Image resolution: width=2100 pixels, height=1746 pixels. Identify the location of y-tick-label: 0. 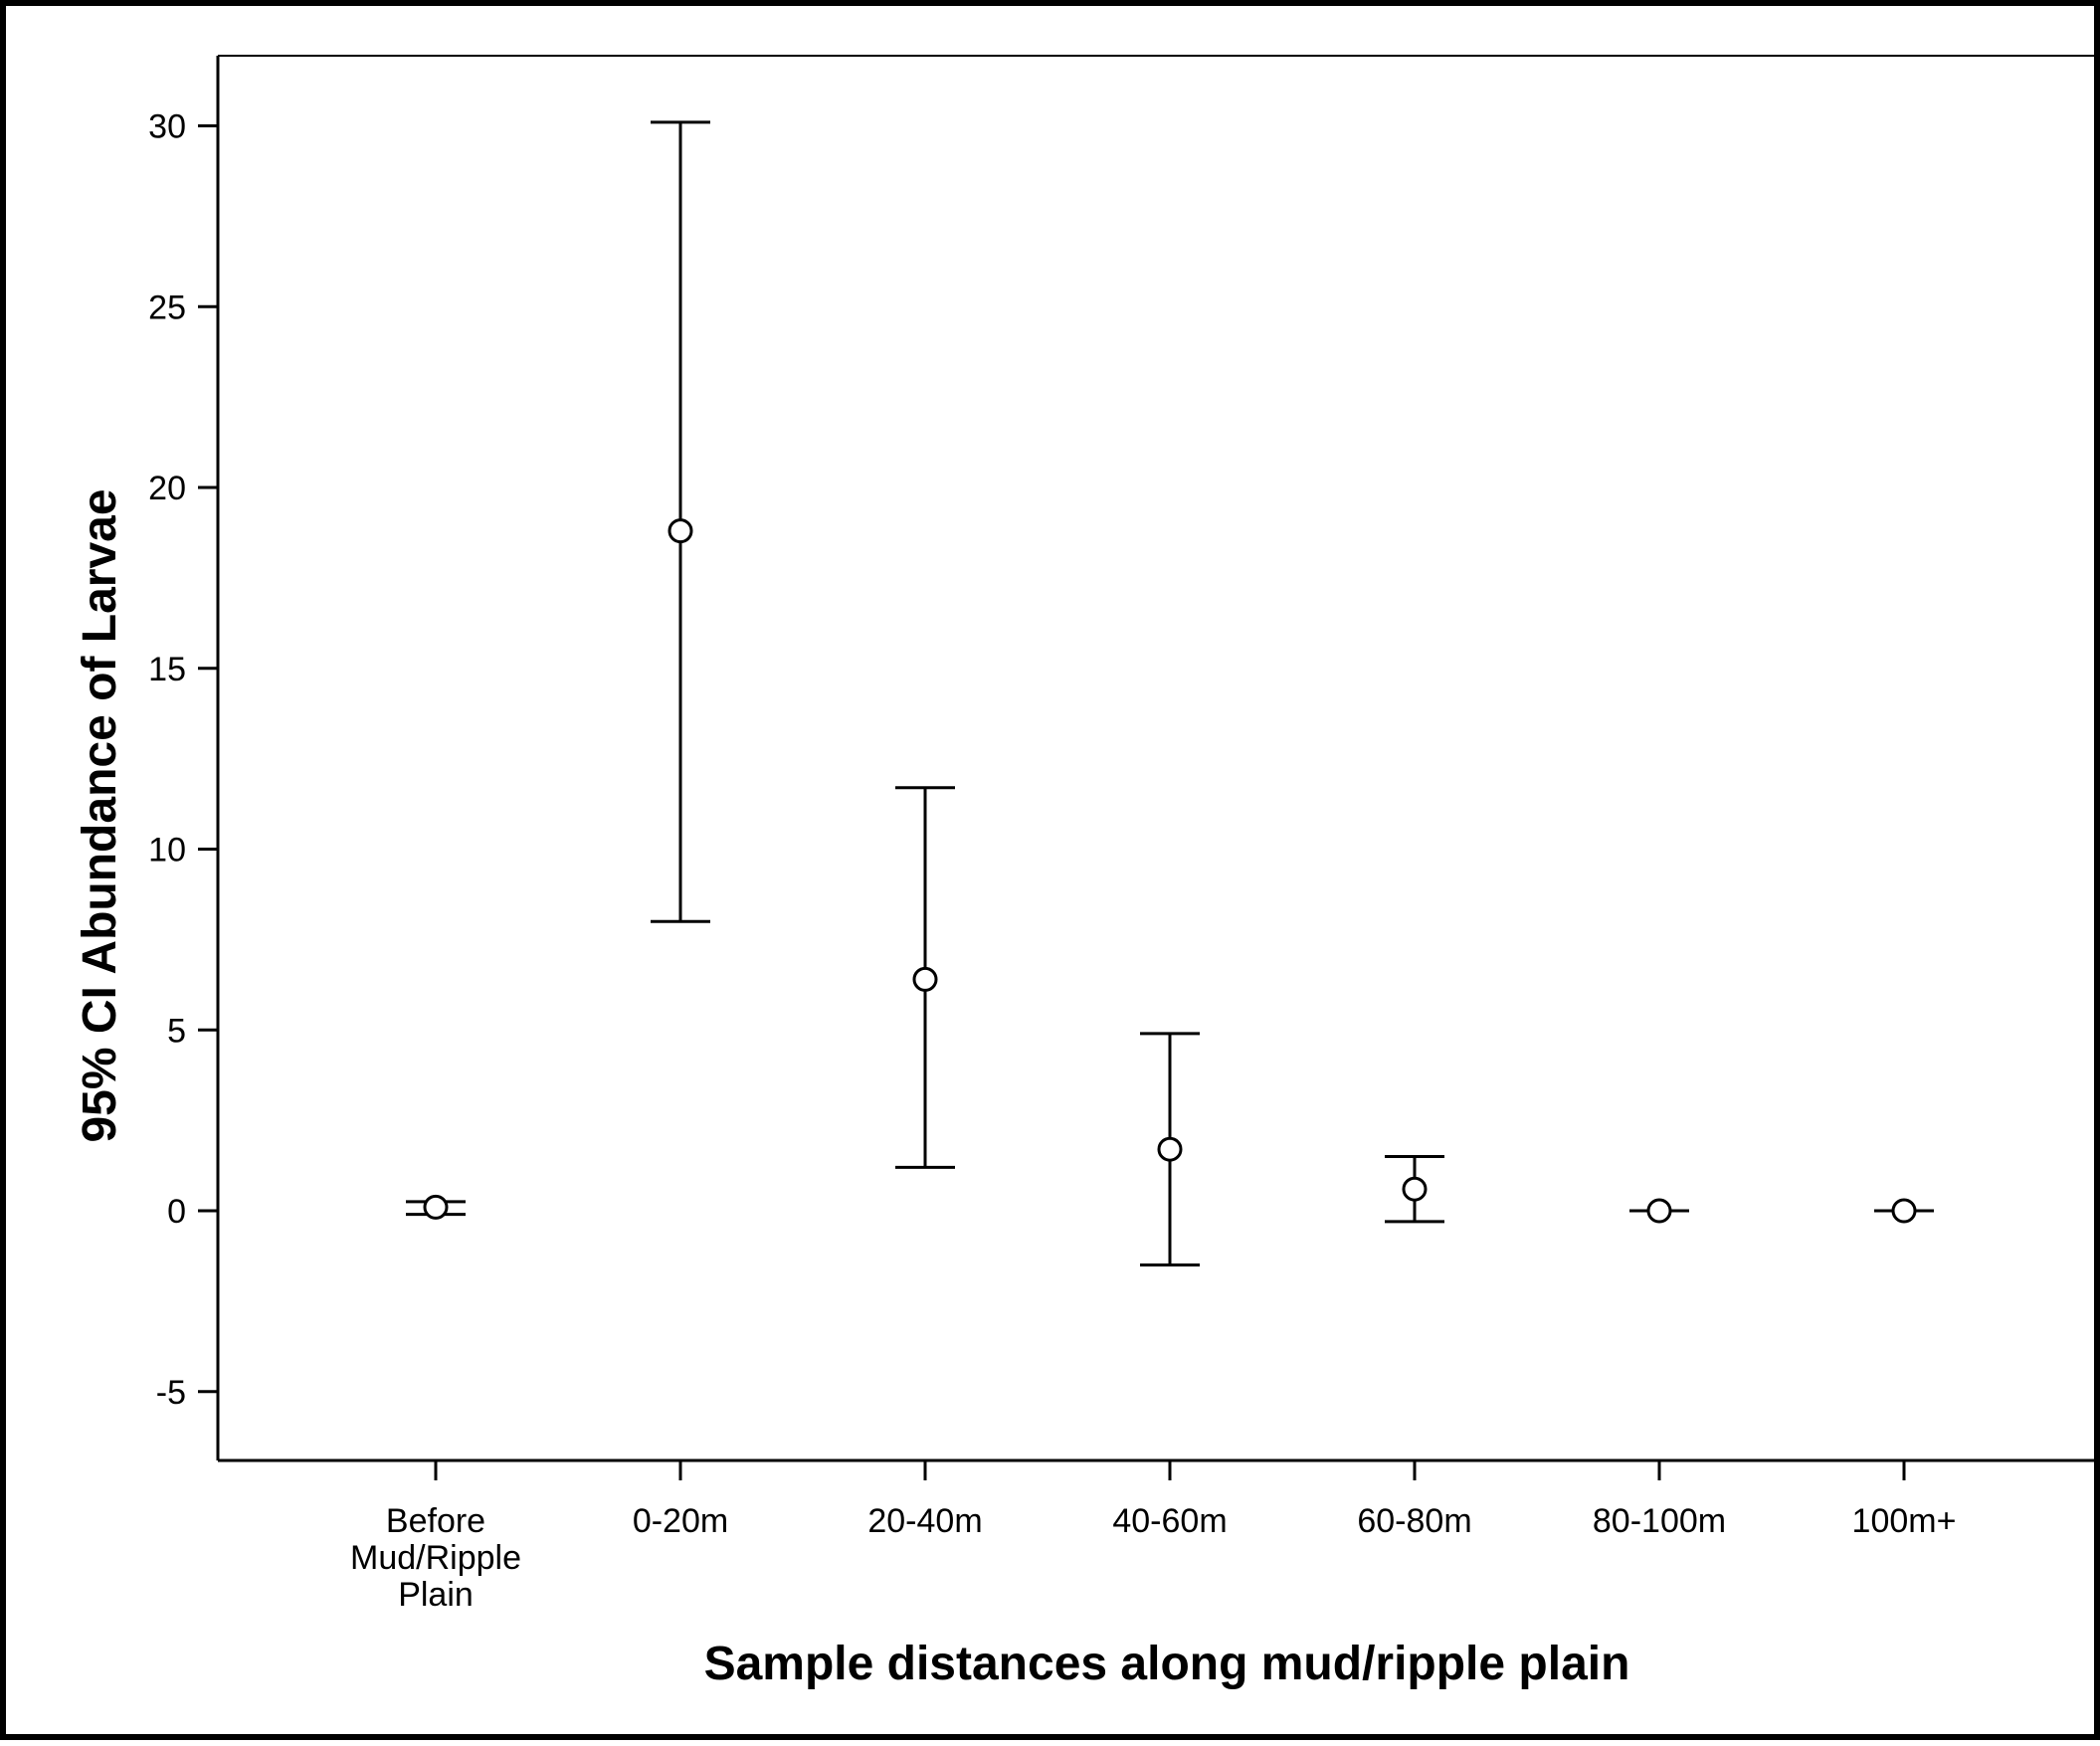
(176, 1212).